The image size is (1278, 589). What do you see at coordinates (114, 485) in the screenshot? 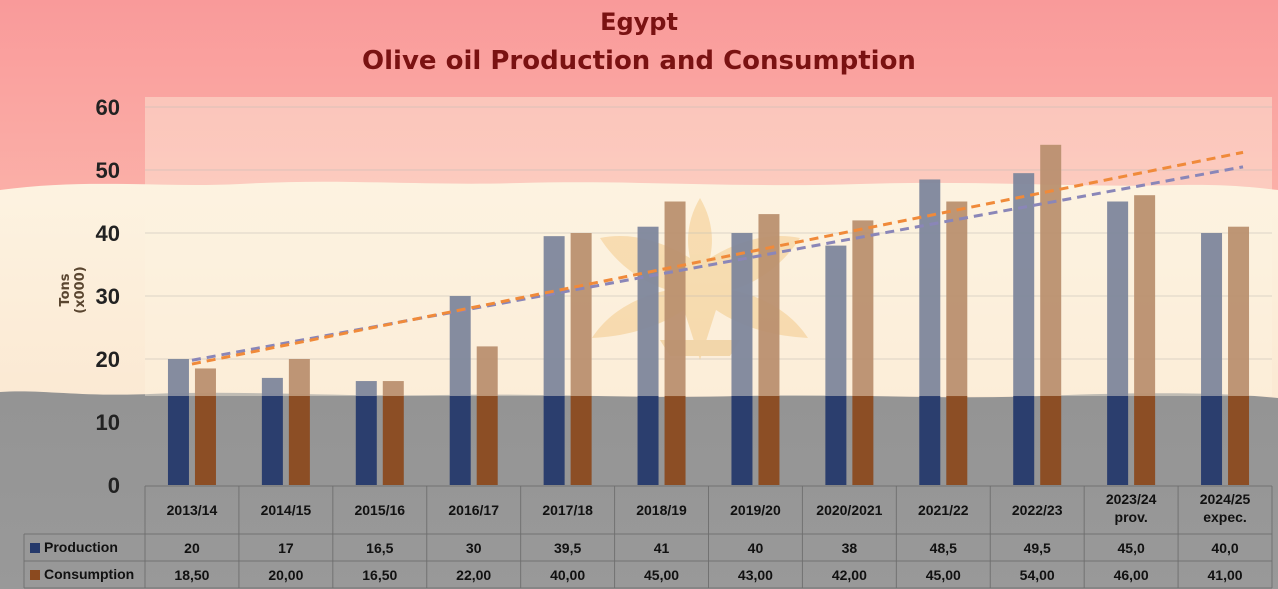
I see `y-tick-label: 0` at bounding box center [114, 485].